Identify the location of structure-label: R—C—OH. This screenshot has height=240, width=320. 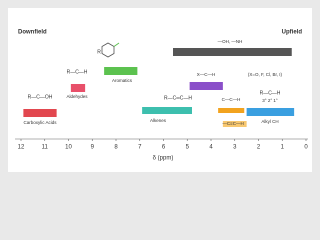
(40, 97).